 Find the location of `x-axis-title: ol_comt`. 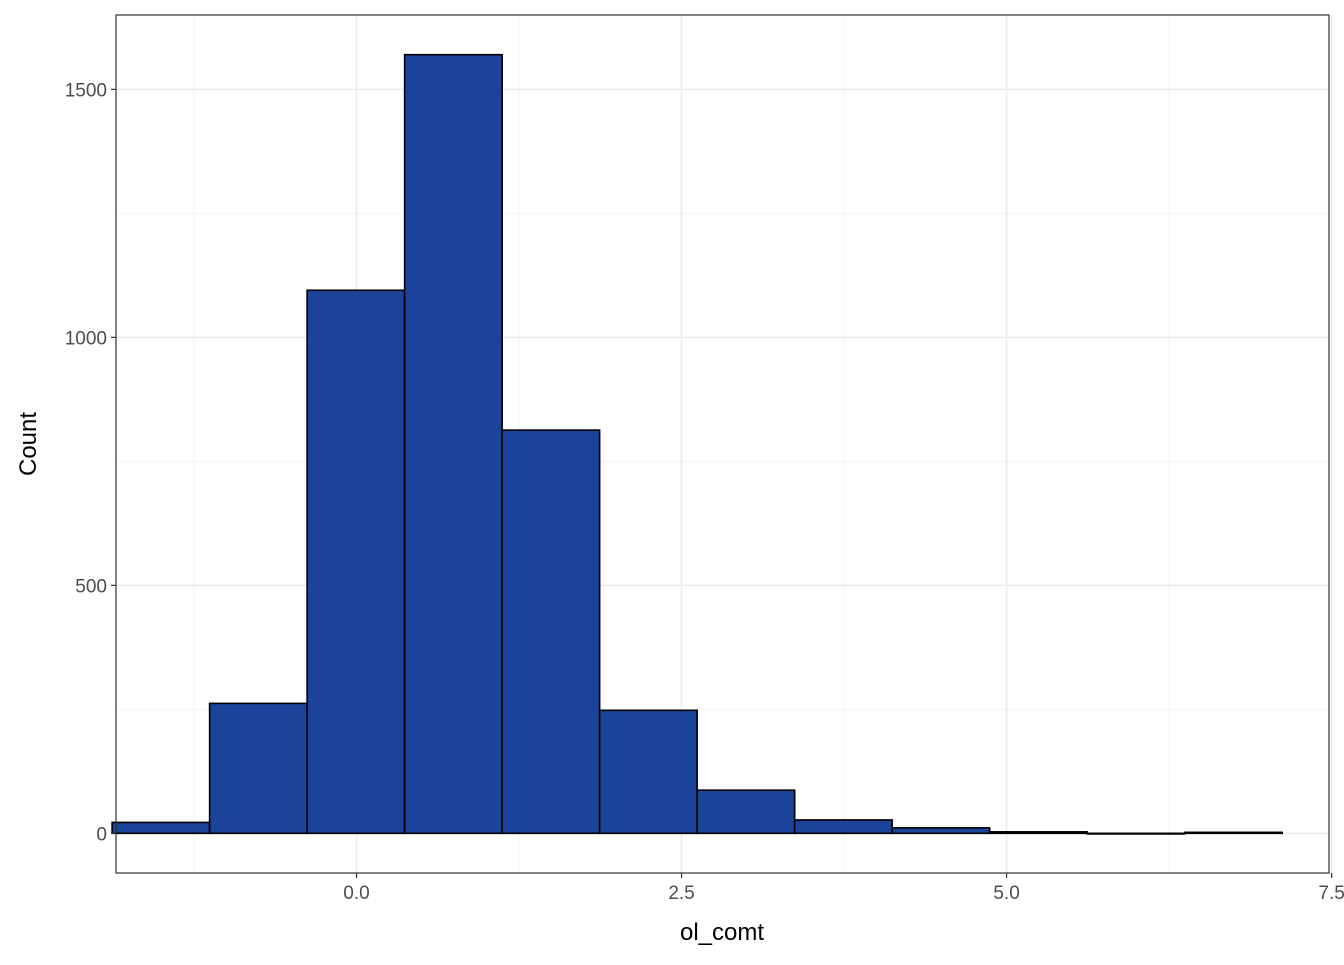

x-axis-title: ol_comt is located at coordinates (722, 932).